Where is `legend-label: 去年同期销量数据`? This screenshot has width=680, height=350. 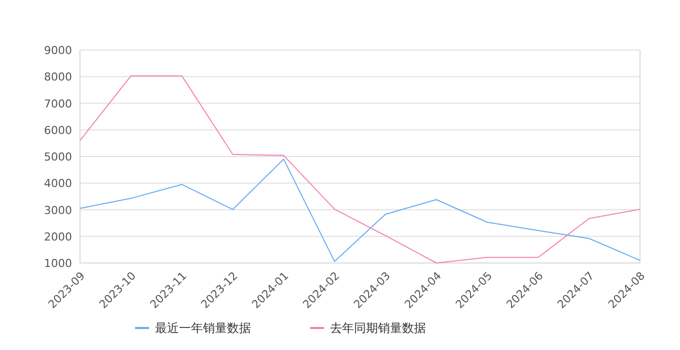 legend-label: 去年同期销量数据 is located at coordinates (378, 328).